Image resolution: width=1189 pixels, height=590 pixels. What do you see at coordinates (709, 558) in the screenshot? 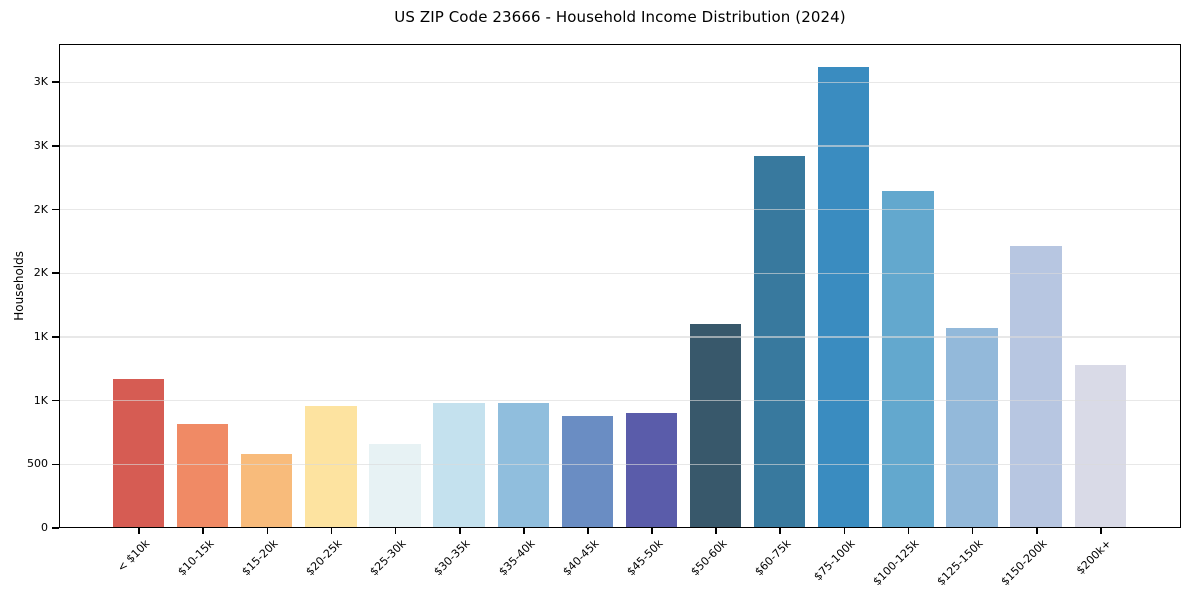
I see `x-tick-label: $50-60k` at bounding box center [709, 558].